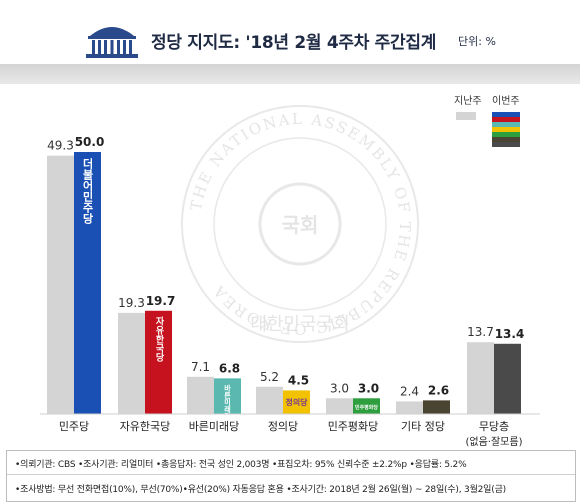  Describe the element at coordinates (494, 441) in the screenshot. I see `category-sublabel-6: (없음·잘모름)` at that location.